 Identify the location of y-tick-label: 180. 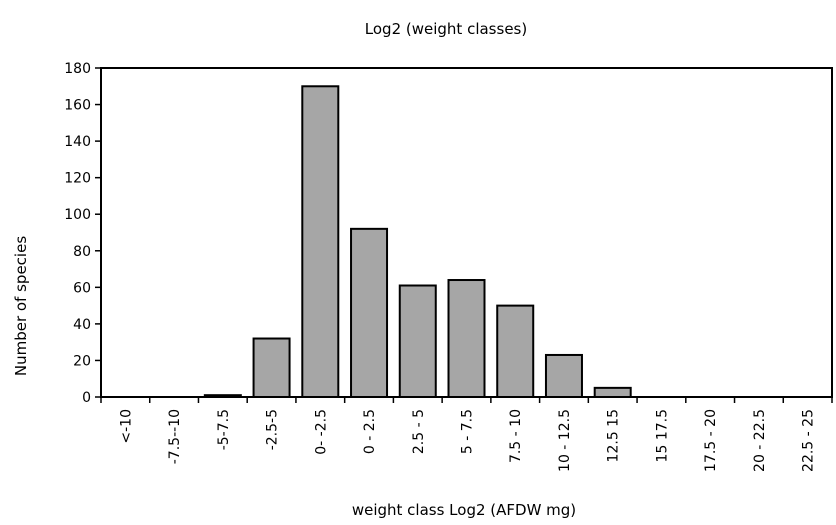
(77, 69).